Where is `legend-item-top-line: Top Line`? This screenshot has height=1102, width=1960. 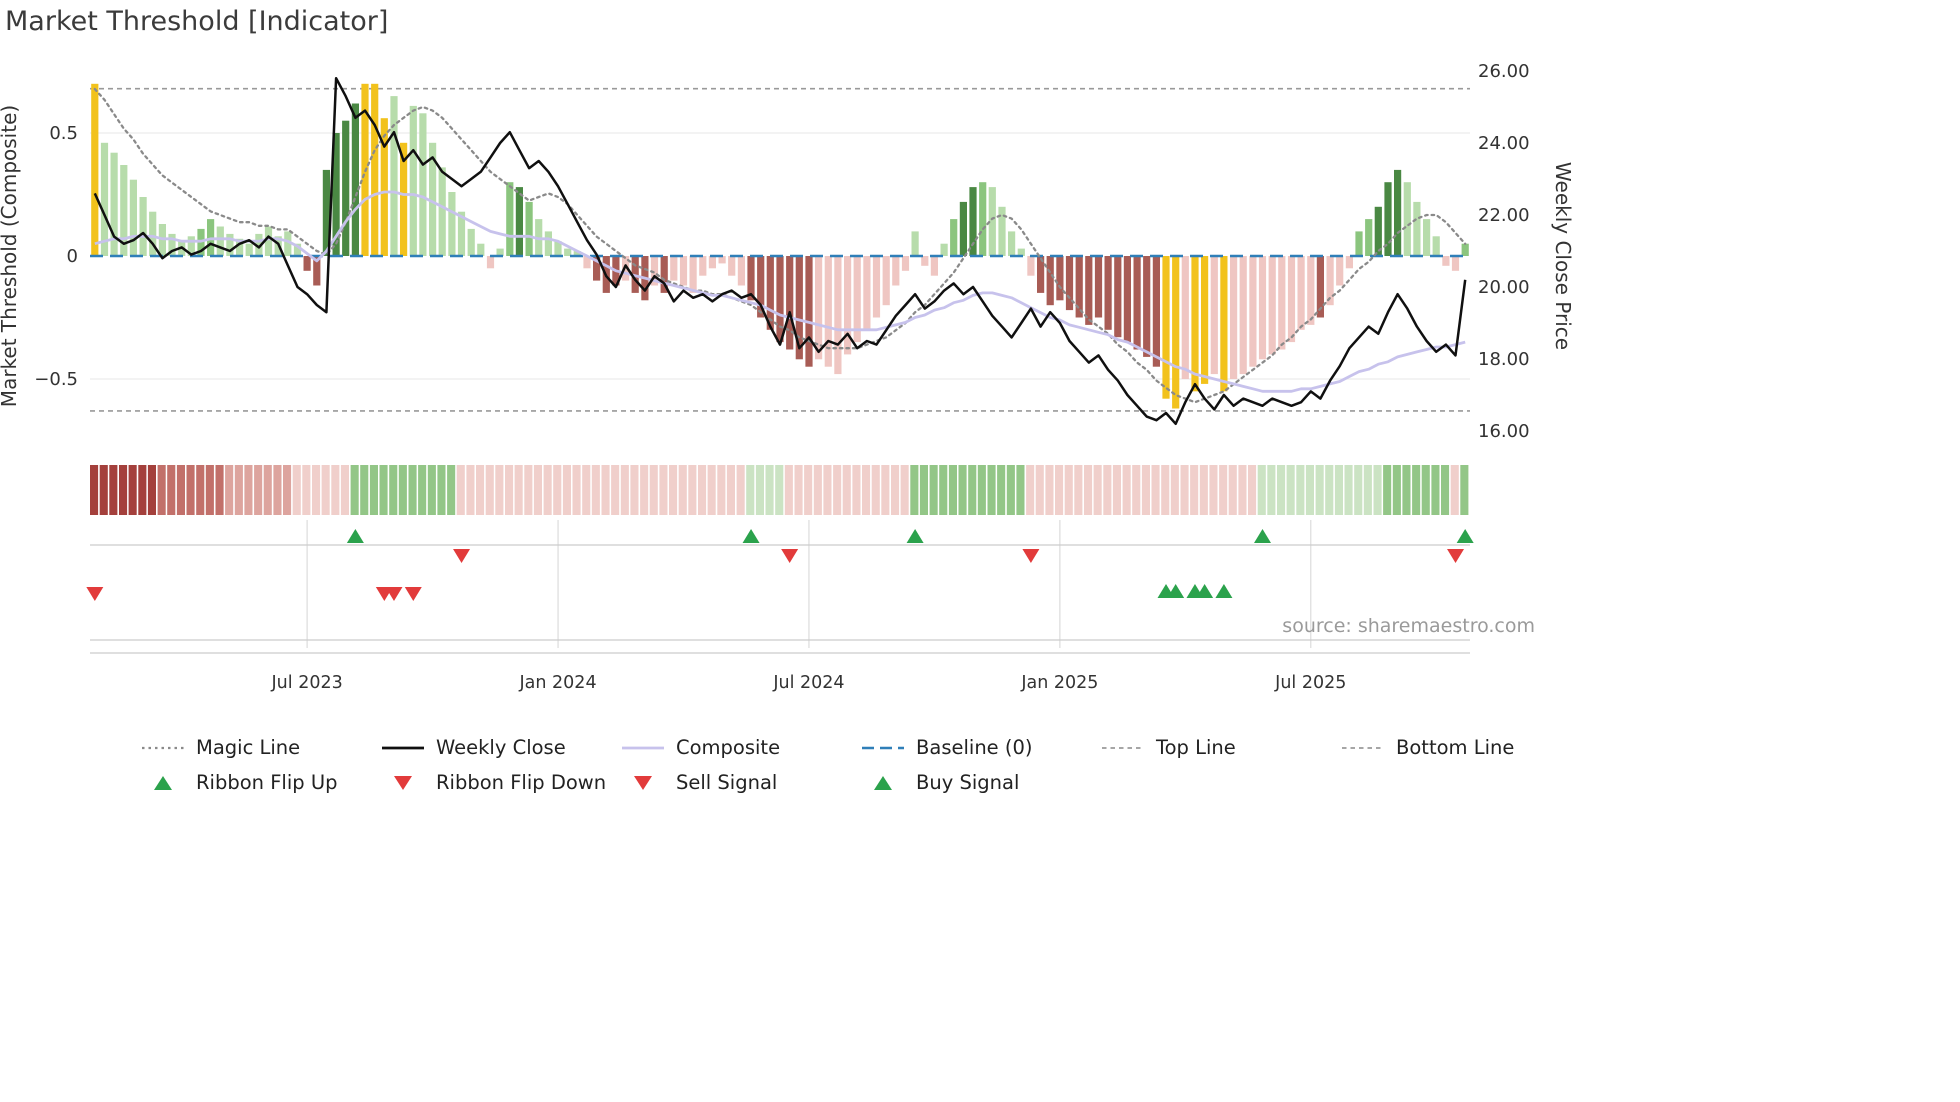
legend-item-top-line: Top Line is located at coordinates (1220, 747).